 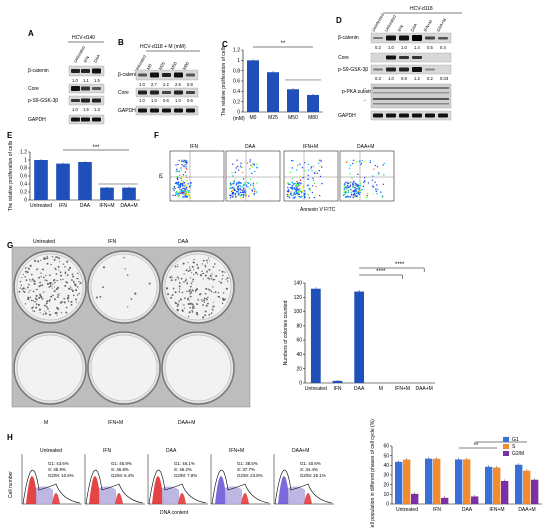 What do you see at coordinates (87, 59) in the screenshot?
I see `panel-a-lane-1: IFN` at bounding box center [87, 59].